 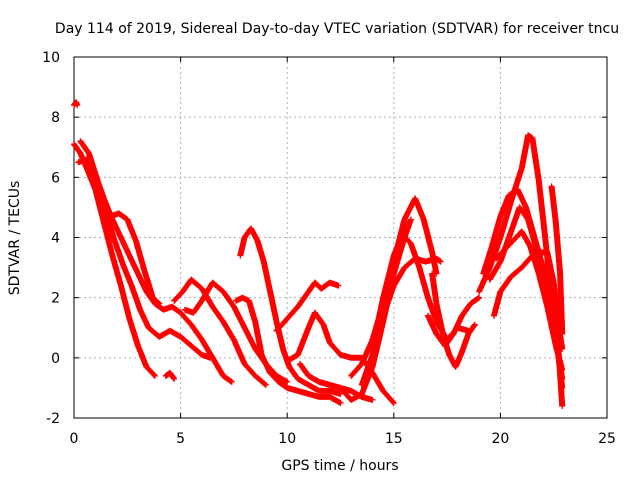 I want to click on y-tick-label: 4, so click(x=55, y=239).